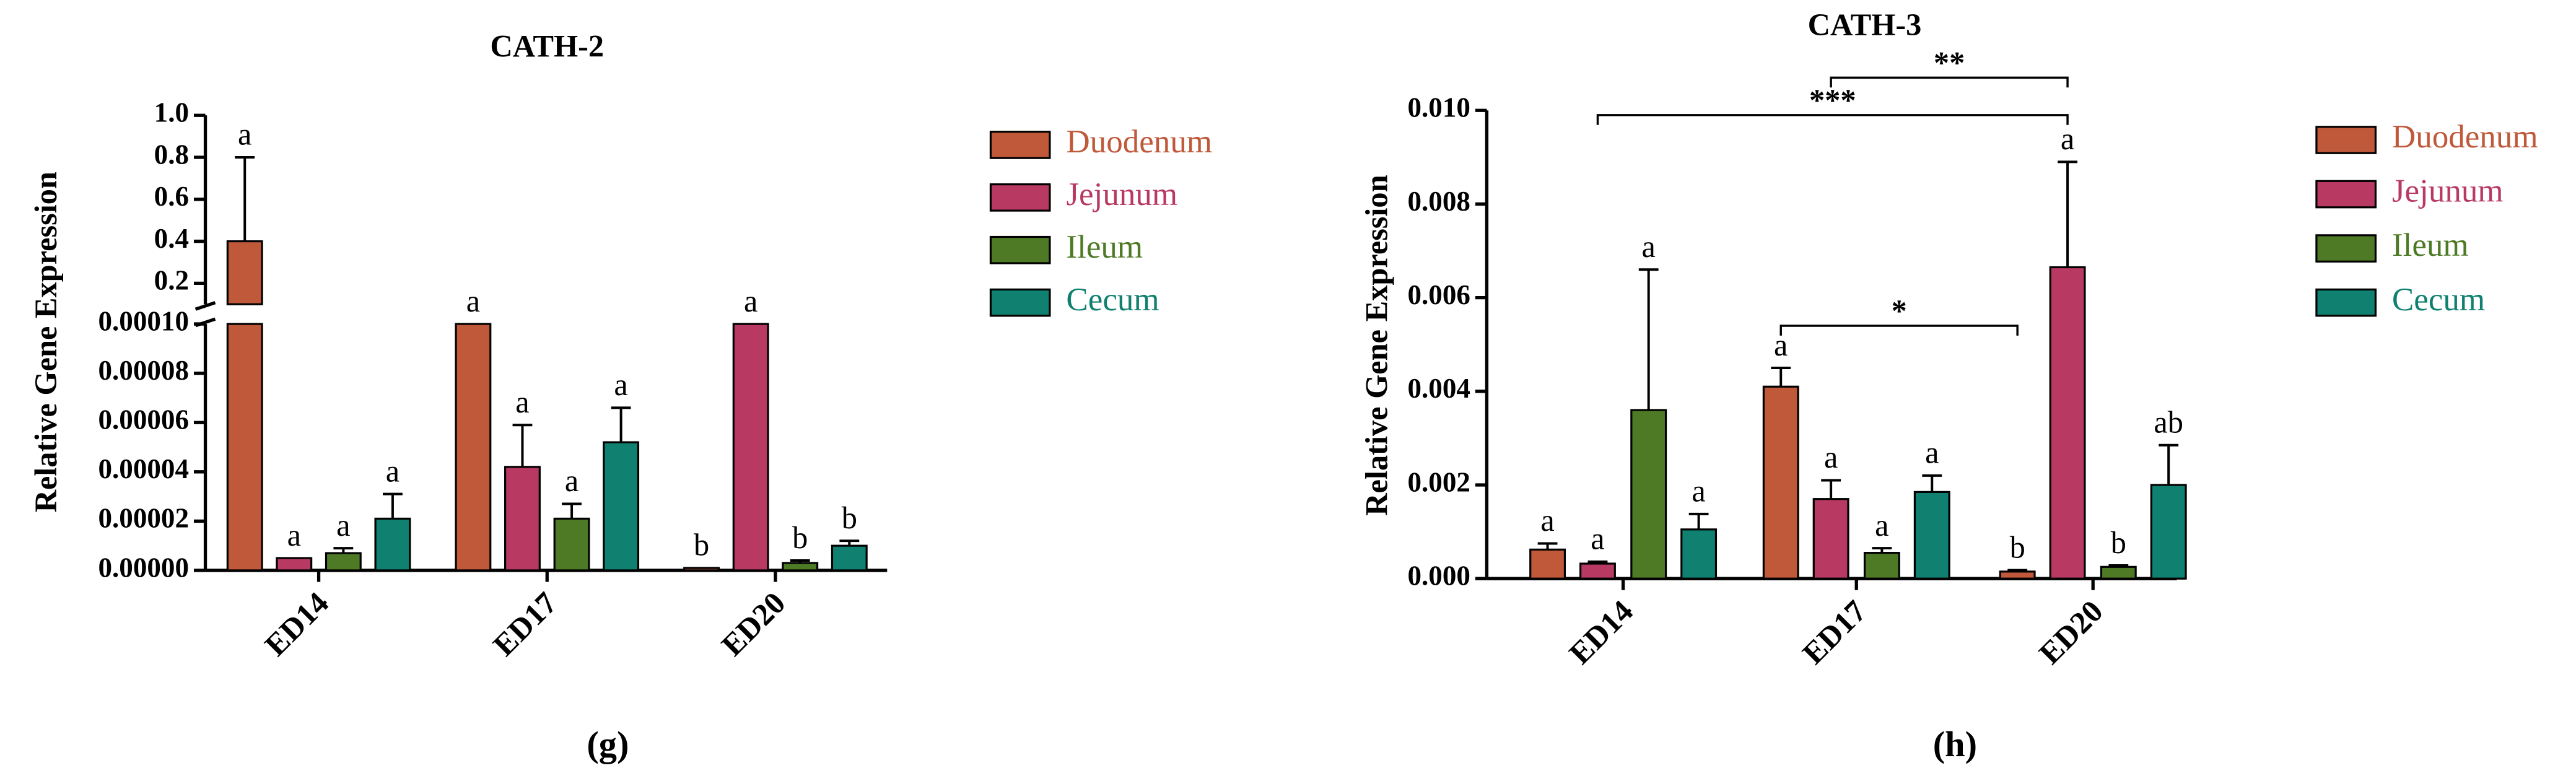 The width and height of the screenshot is (2576, 781). Describe the element at coordinates (144, 320) in the screenshot. I see `y-tick-label: 0.00010` at that location.